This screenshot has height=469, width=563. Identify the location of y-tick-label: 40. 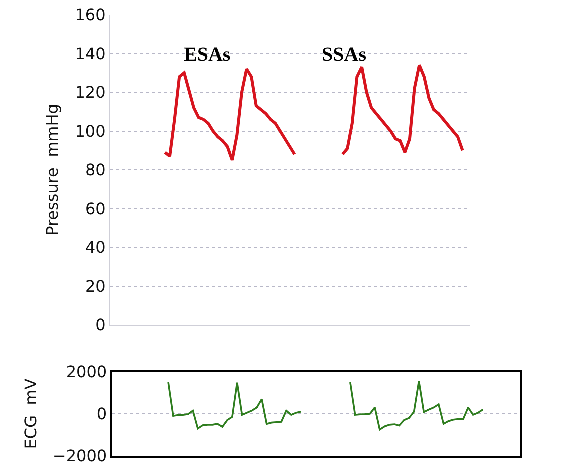
(95, 248).